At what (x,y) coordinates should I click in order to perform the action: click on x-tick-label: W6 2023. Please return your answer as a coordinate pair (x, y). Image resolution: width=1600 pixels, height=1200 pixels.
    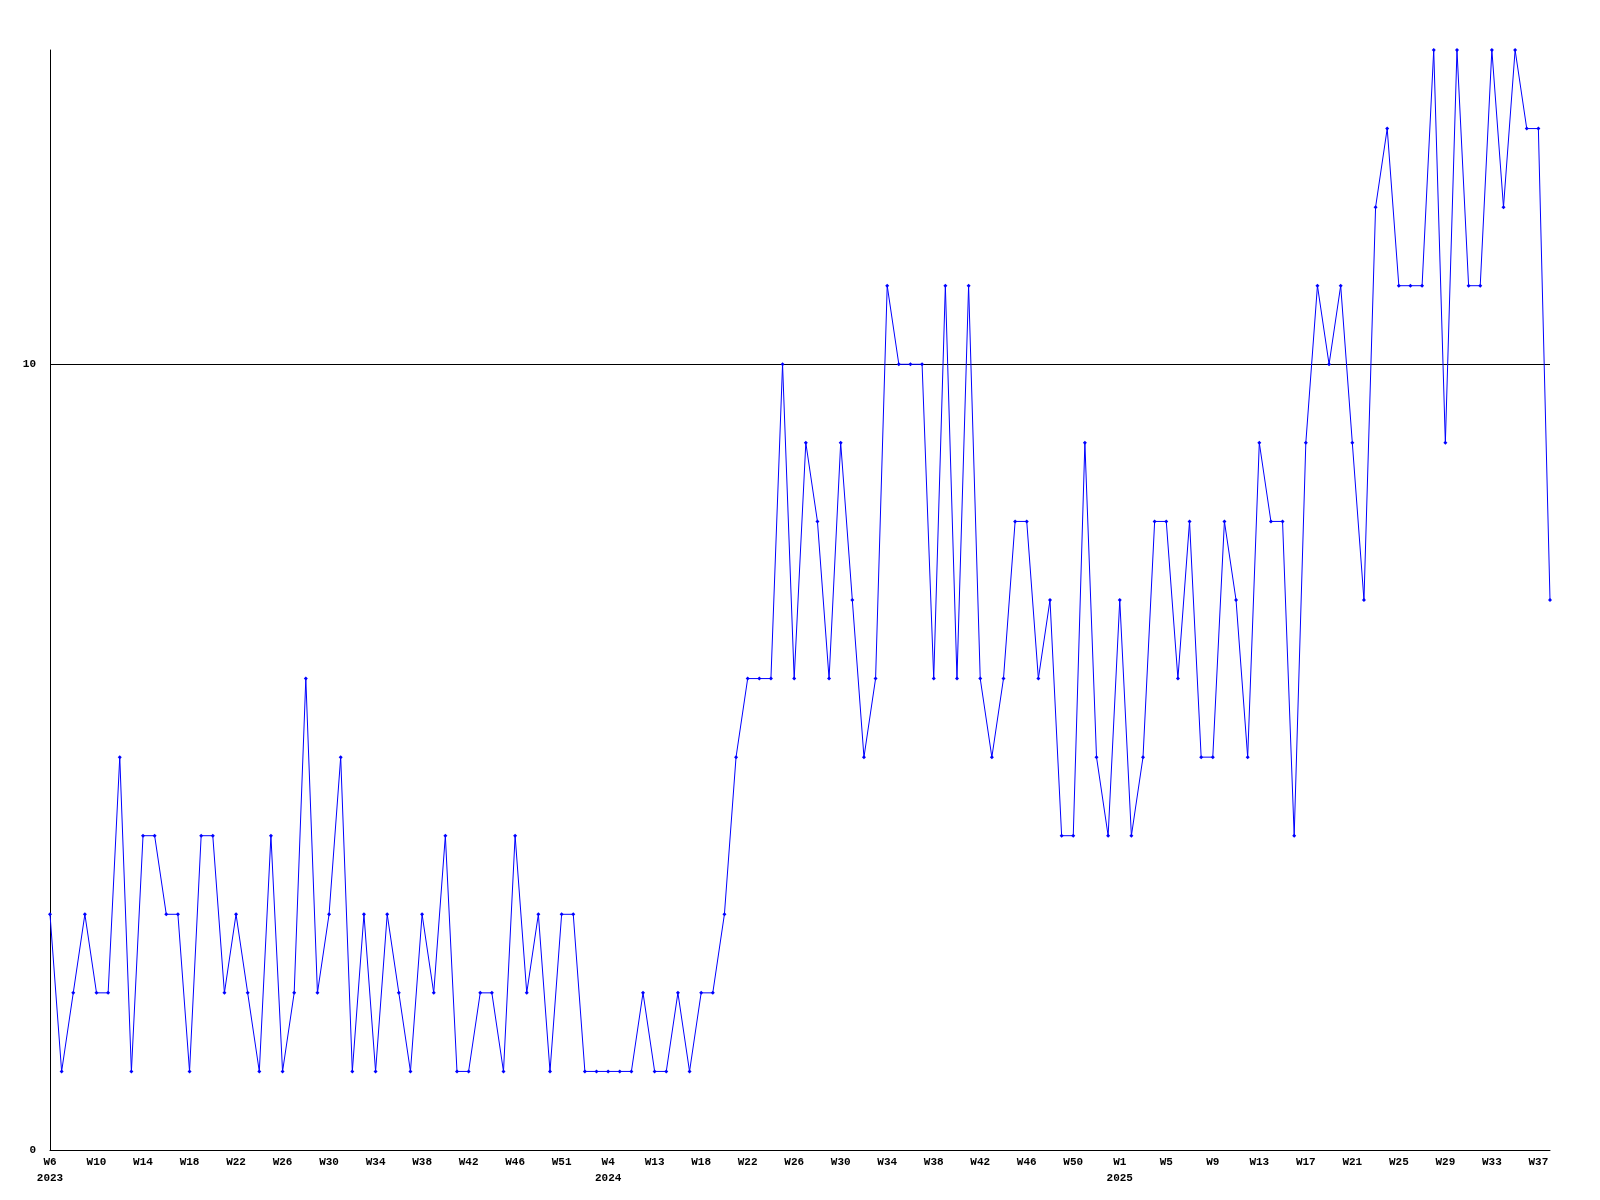
    Looking at the image, I should click on (50, 1170).